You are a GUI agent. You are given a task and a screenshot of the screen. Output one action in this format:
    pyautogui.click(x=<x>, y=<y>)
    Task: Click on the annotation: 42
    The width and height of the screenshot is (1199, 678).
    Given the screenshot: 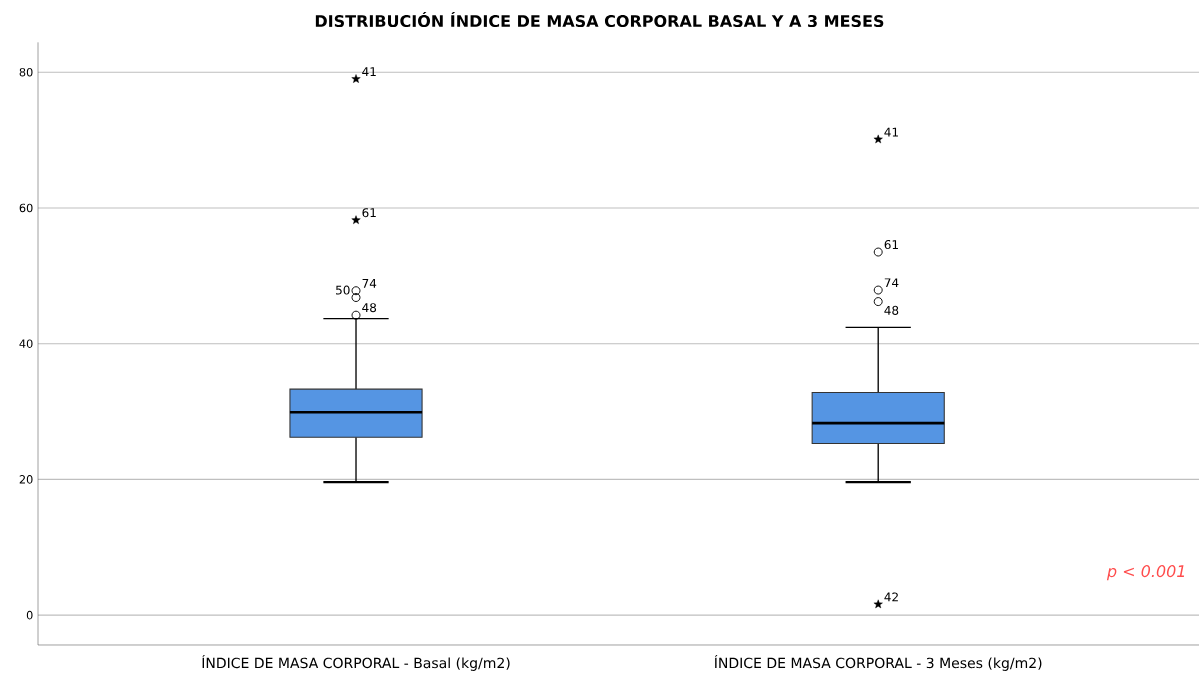 What is the action you would take?
    pyautogui.click(x=891, y=597)
    